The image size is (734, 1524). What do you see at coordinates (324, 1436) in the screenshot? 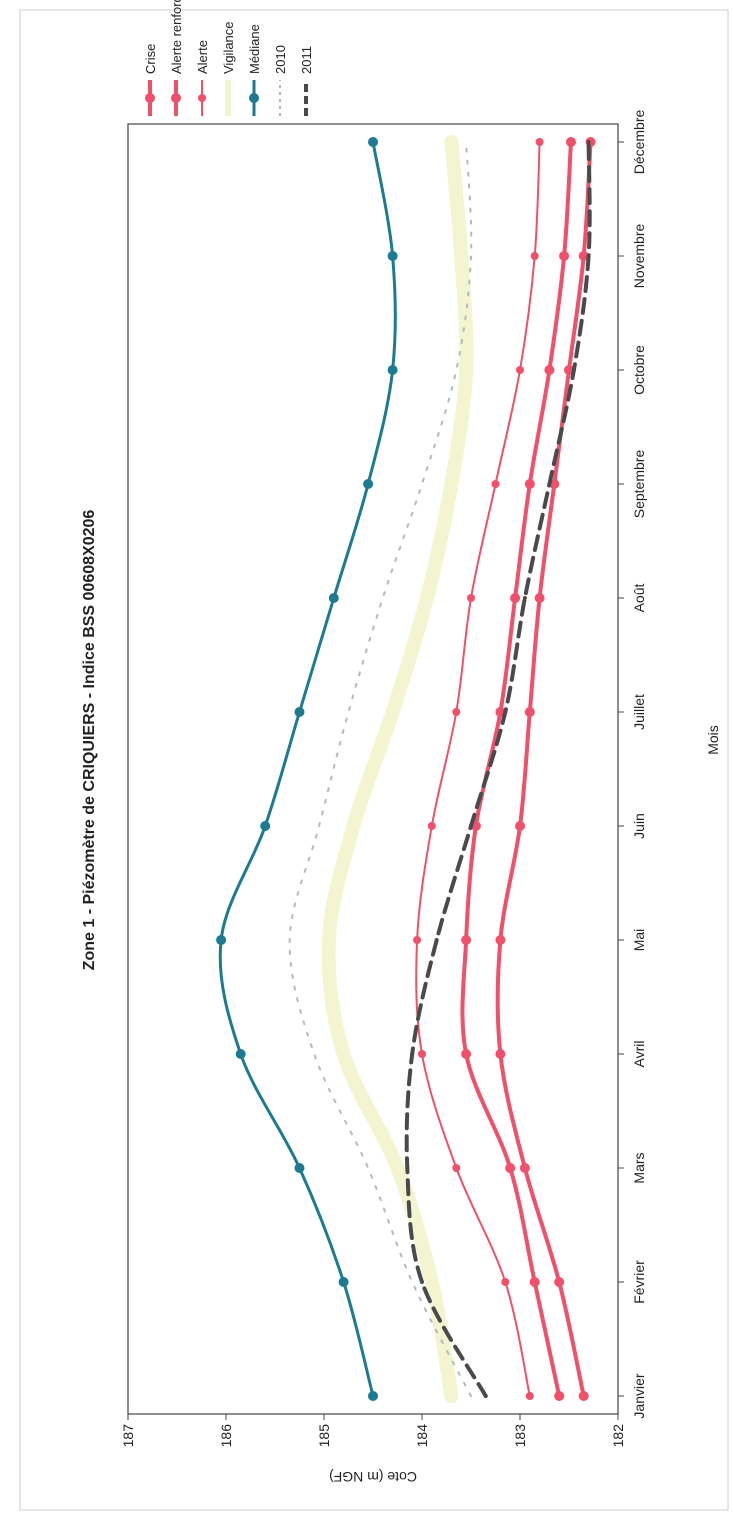
I see `y-tick-label: 185` at bounding box center [324, 1436].